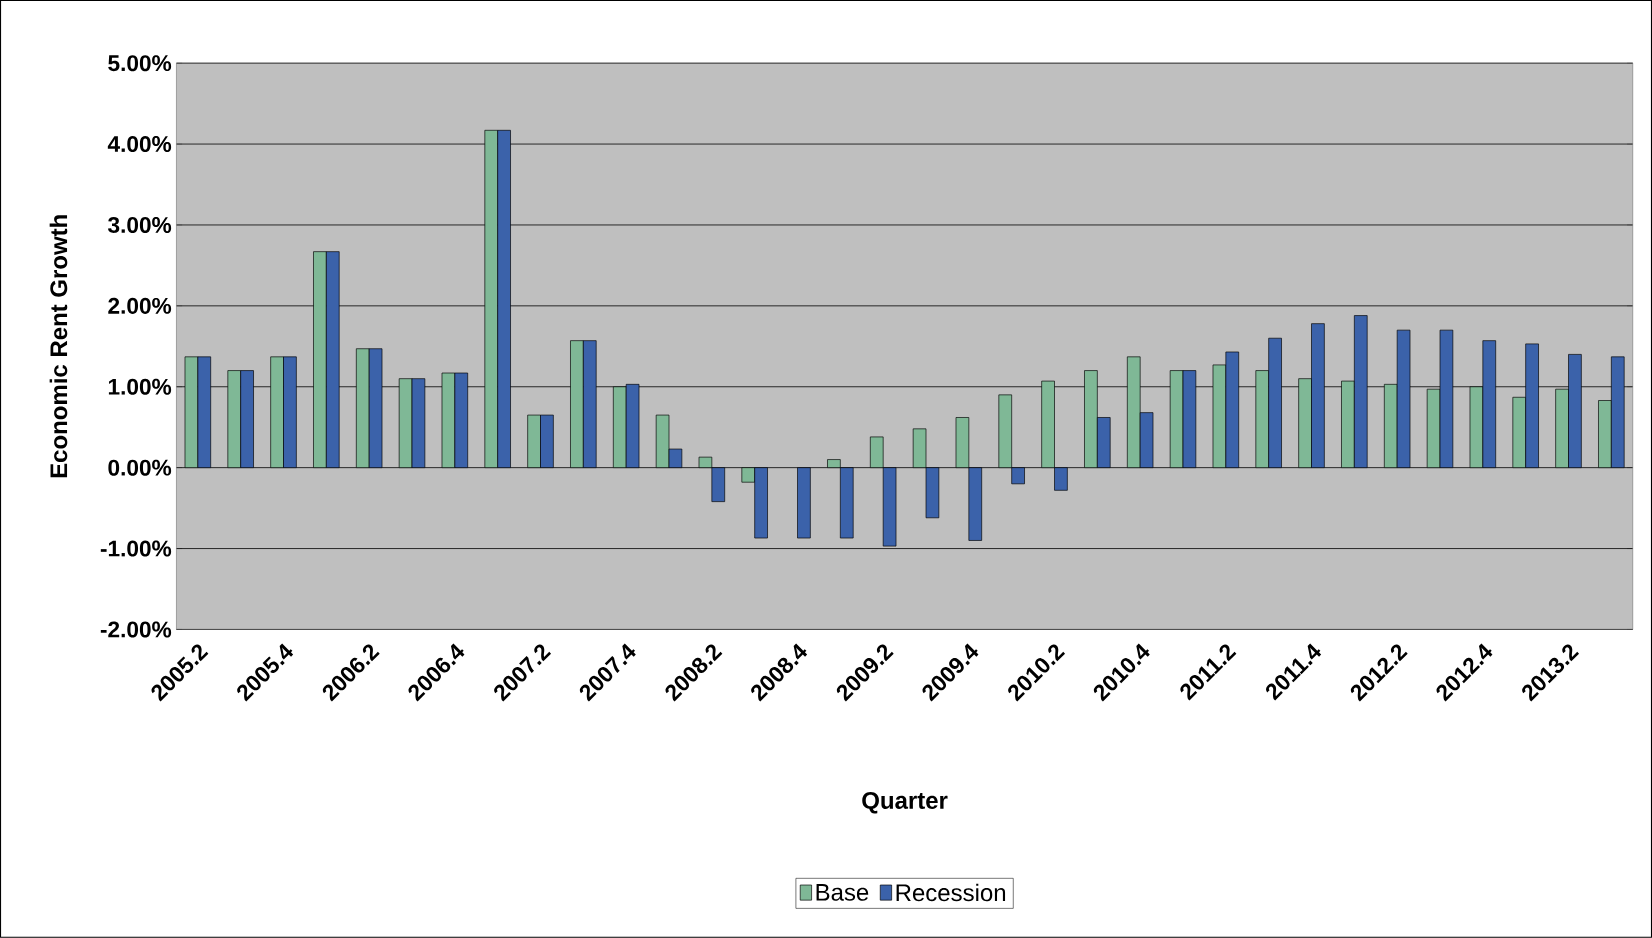  I want to click on y-tick-label: 1.00%, so click(140, 386).